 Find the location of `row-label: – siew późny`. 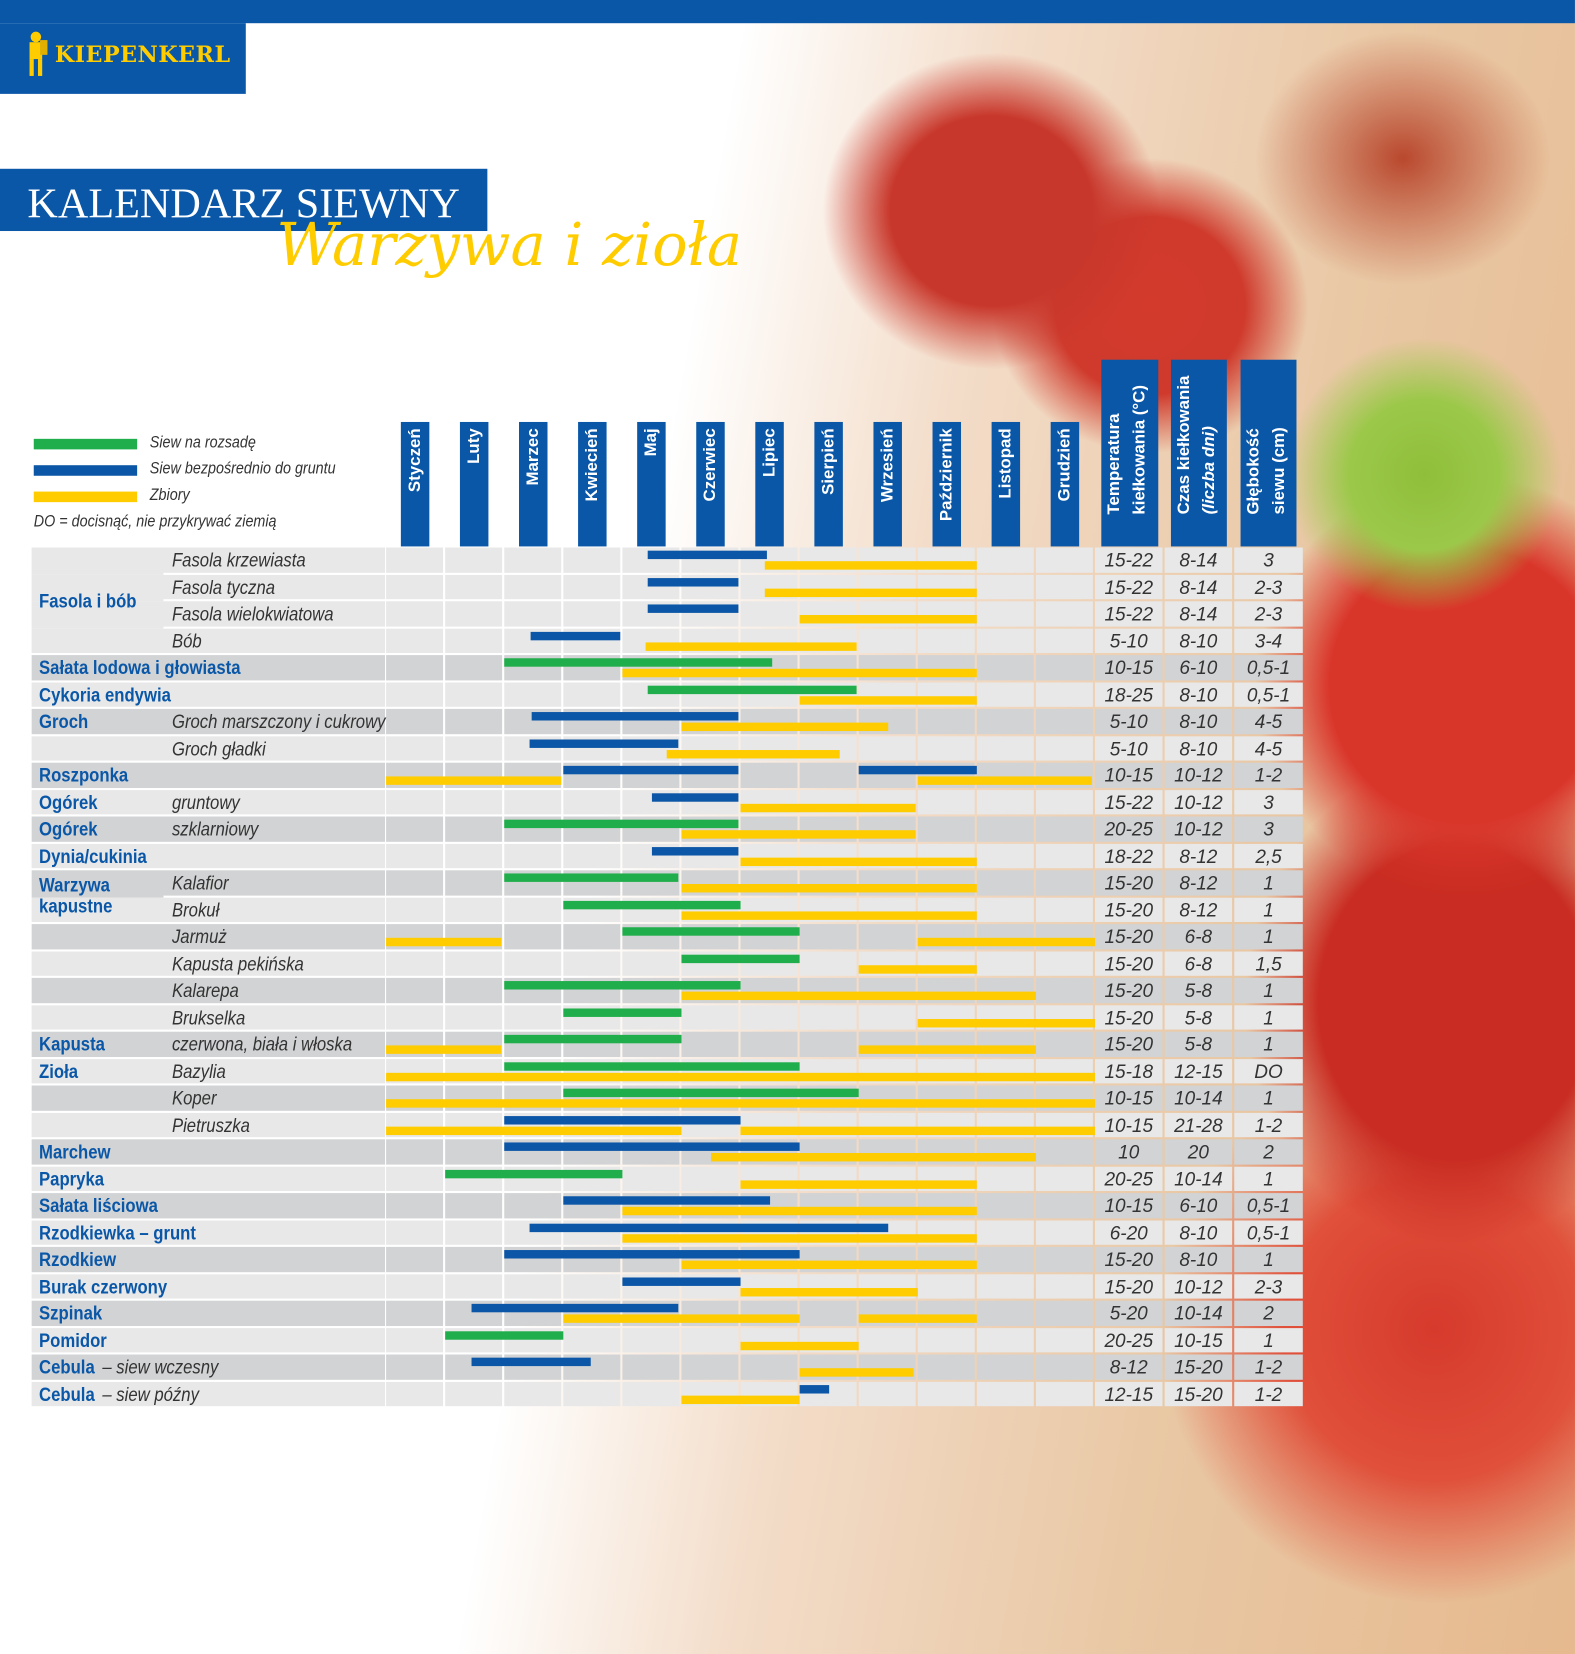

row-label: – siew późny is located at coordinates (150, 1394).